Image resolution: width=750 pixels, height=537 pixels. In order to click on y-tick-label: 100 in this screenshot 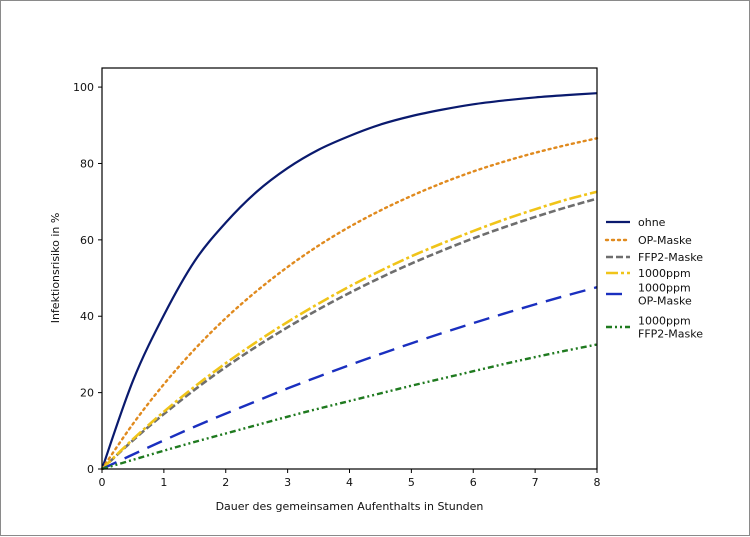, I will do `click(83, 87)`.